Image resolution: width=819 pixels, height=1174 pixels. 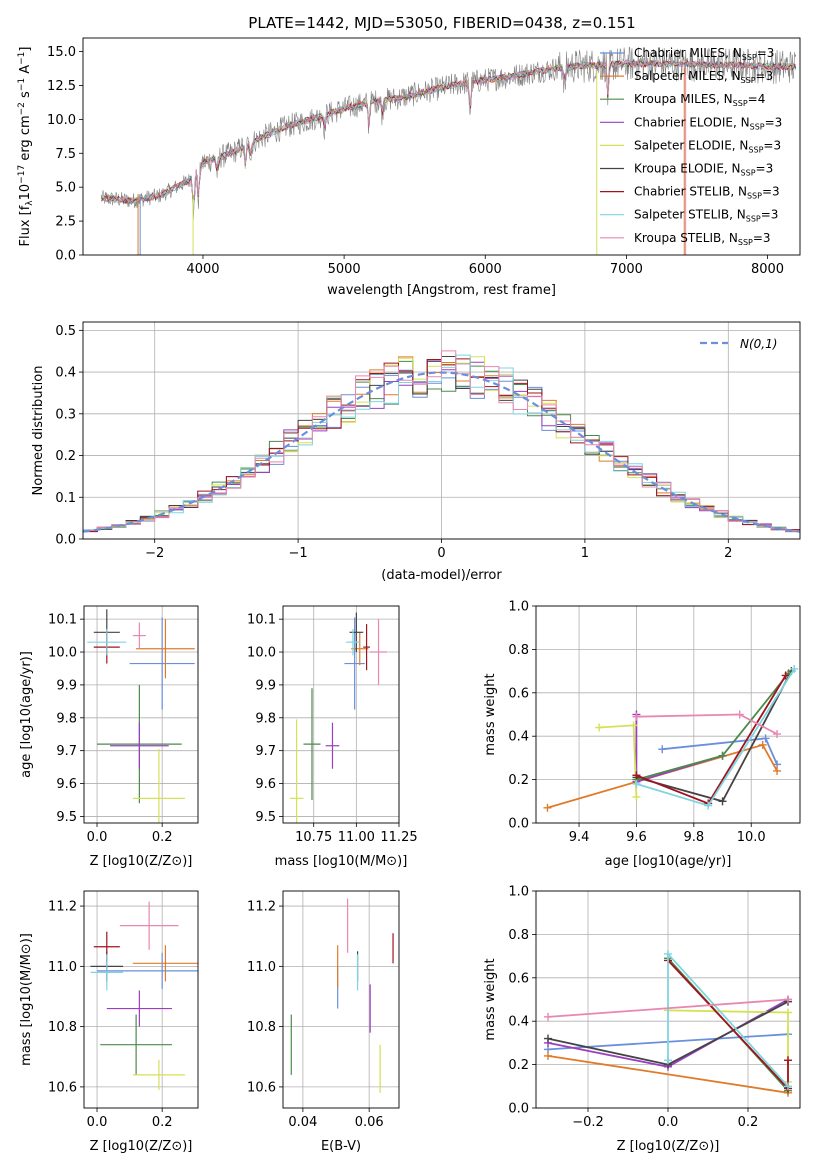 I want to click on y-tick-label: 12.5, so click(x=61, y=86).